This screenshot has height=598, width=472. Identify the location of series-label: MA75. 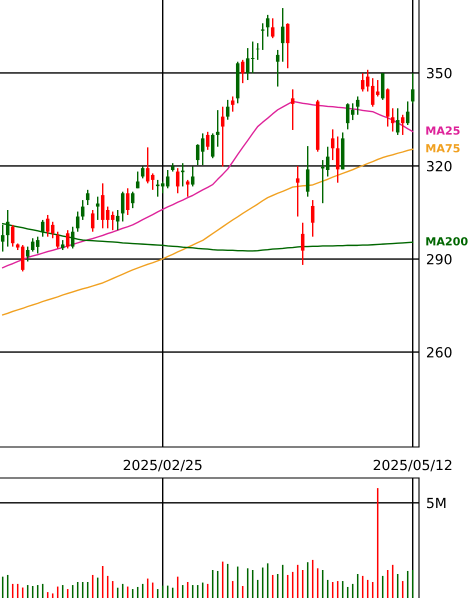
(443, 148).